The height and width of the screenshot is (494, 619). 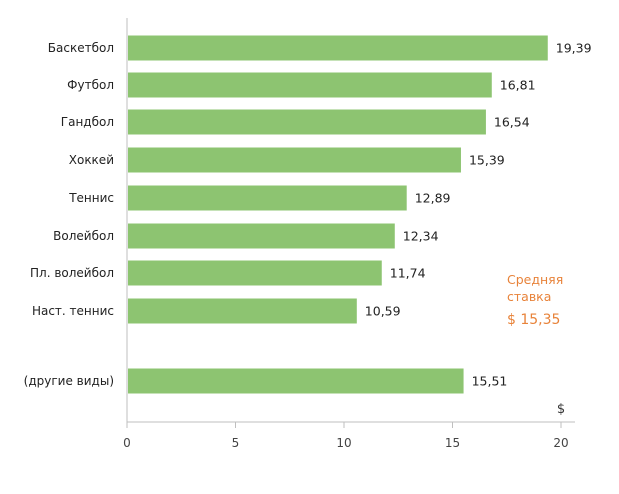 What do you see at coordinates (81, 48) in the screenshot?
I see `category-label-1: Баскетбол` at bounding box center [81, 48].